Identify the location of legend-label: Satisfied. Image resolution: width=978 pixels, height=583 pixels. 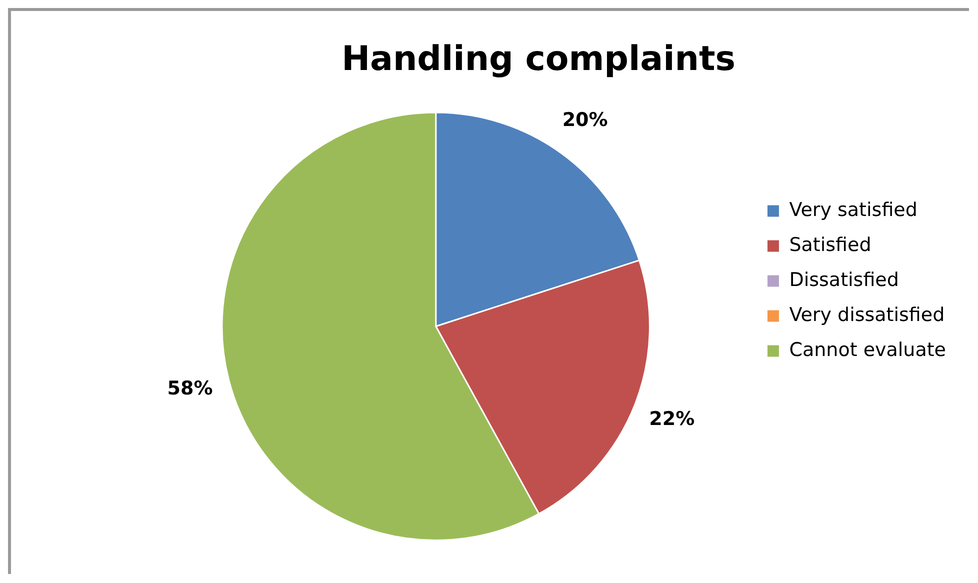
(830, 245).